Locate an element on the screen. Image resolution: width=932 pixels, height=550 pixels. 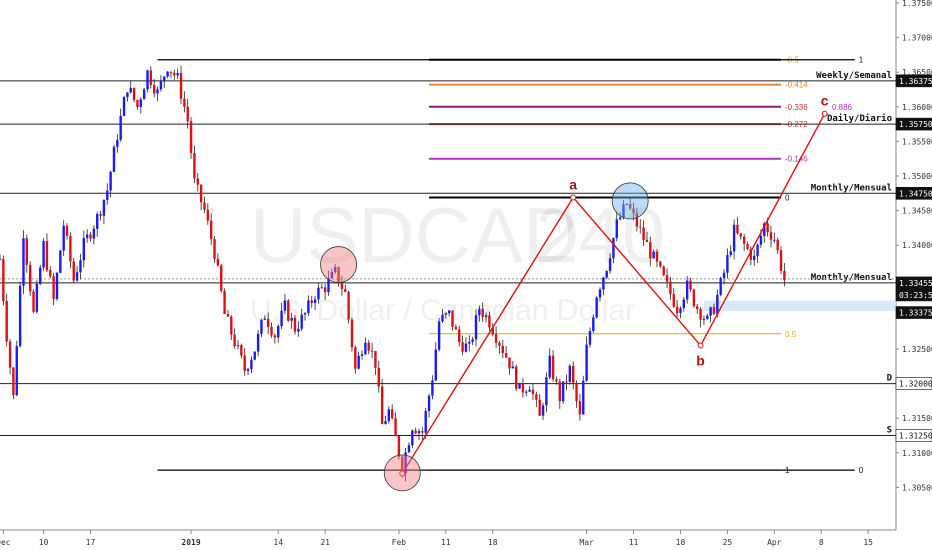
level-tag-box is located at coordinates (913, 435).